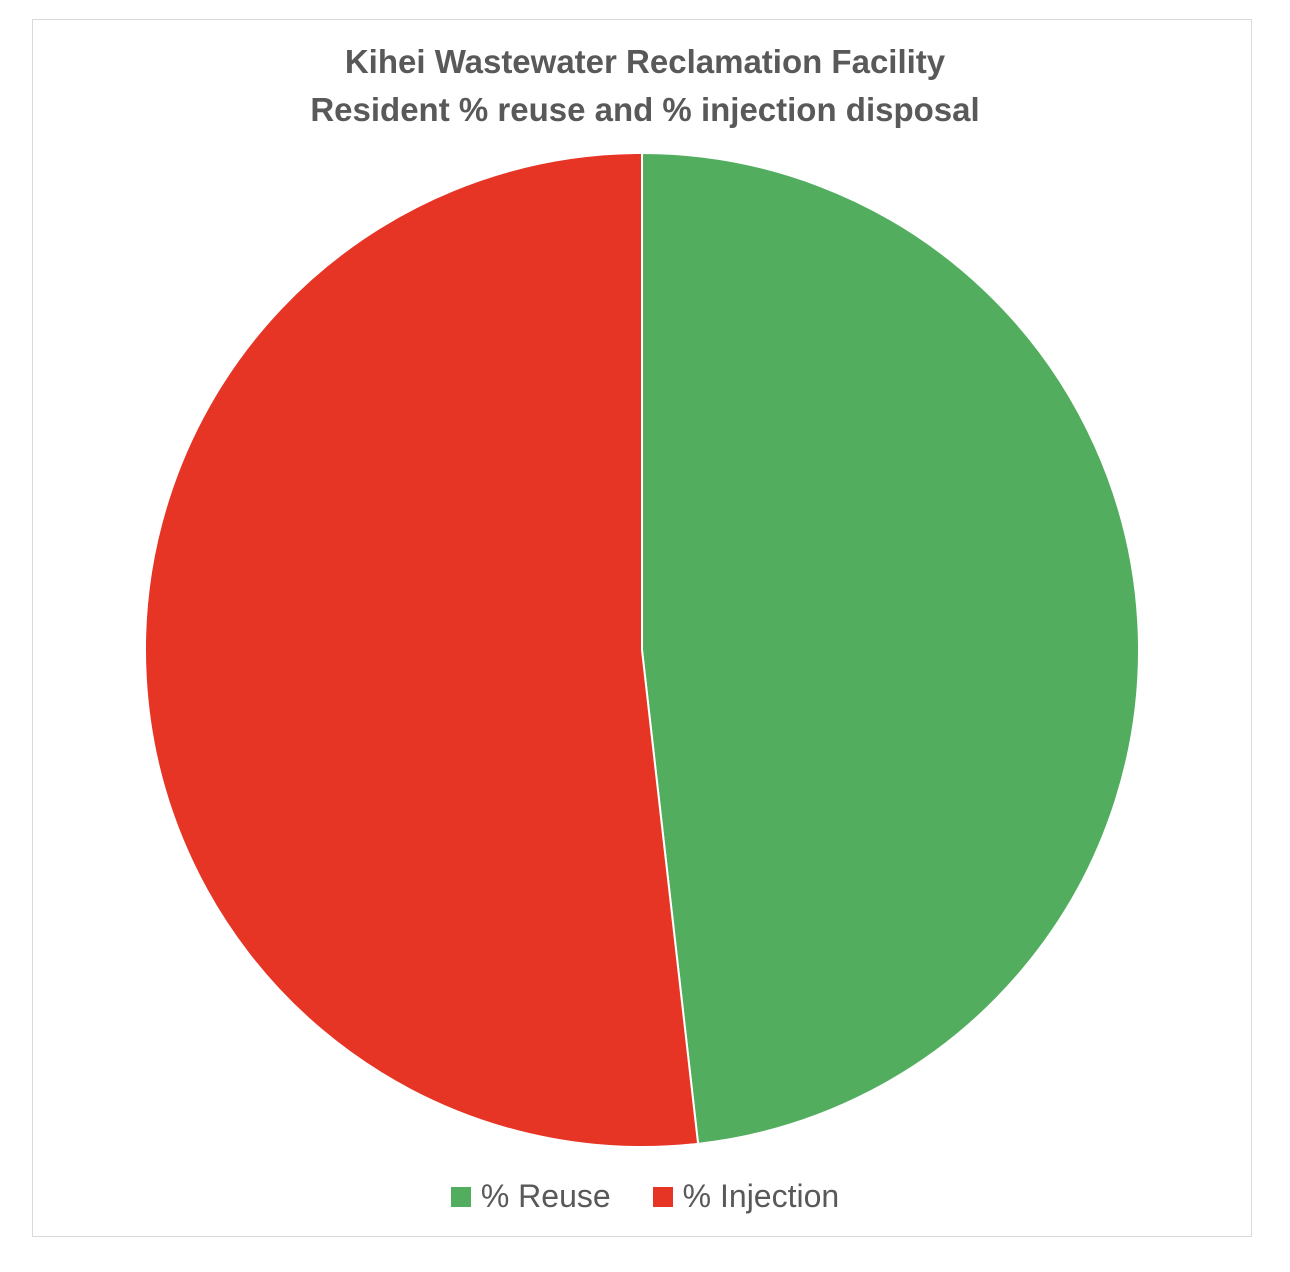 The width and height of the screenshot is (1290, 1272). What do you see at coordinates (662, 1196) in the screenshot?
I see `legend-swatch-injection` at bounding box center [662, 1196].